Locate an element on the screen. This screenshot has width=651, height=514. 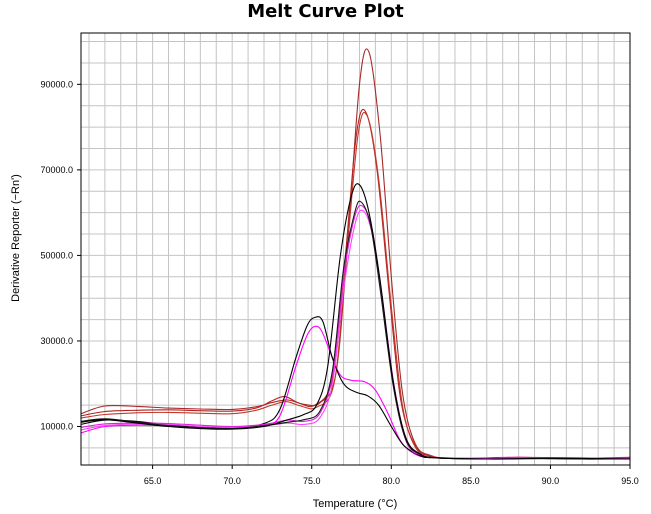
y-tick-label: 30000.0 is located at coordinates (56, 341).